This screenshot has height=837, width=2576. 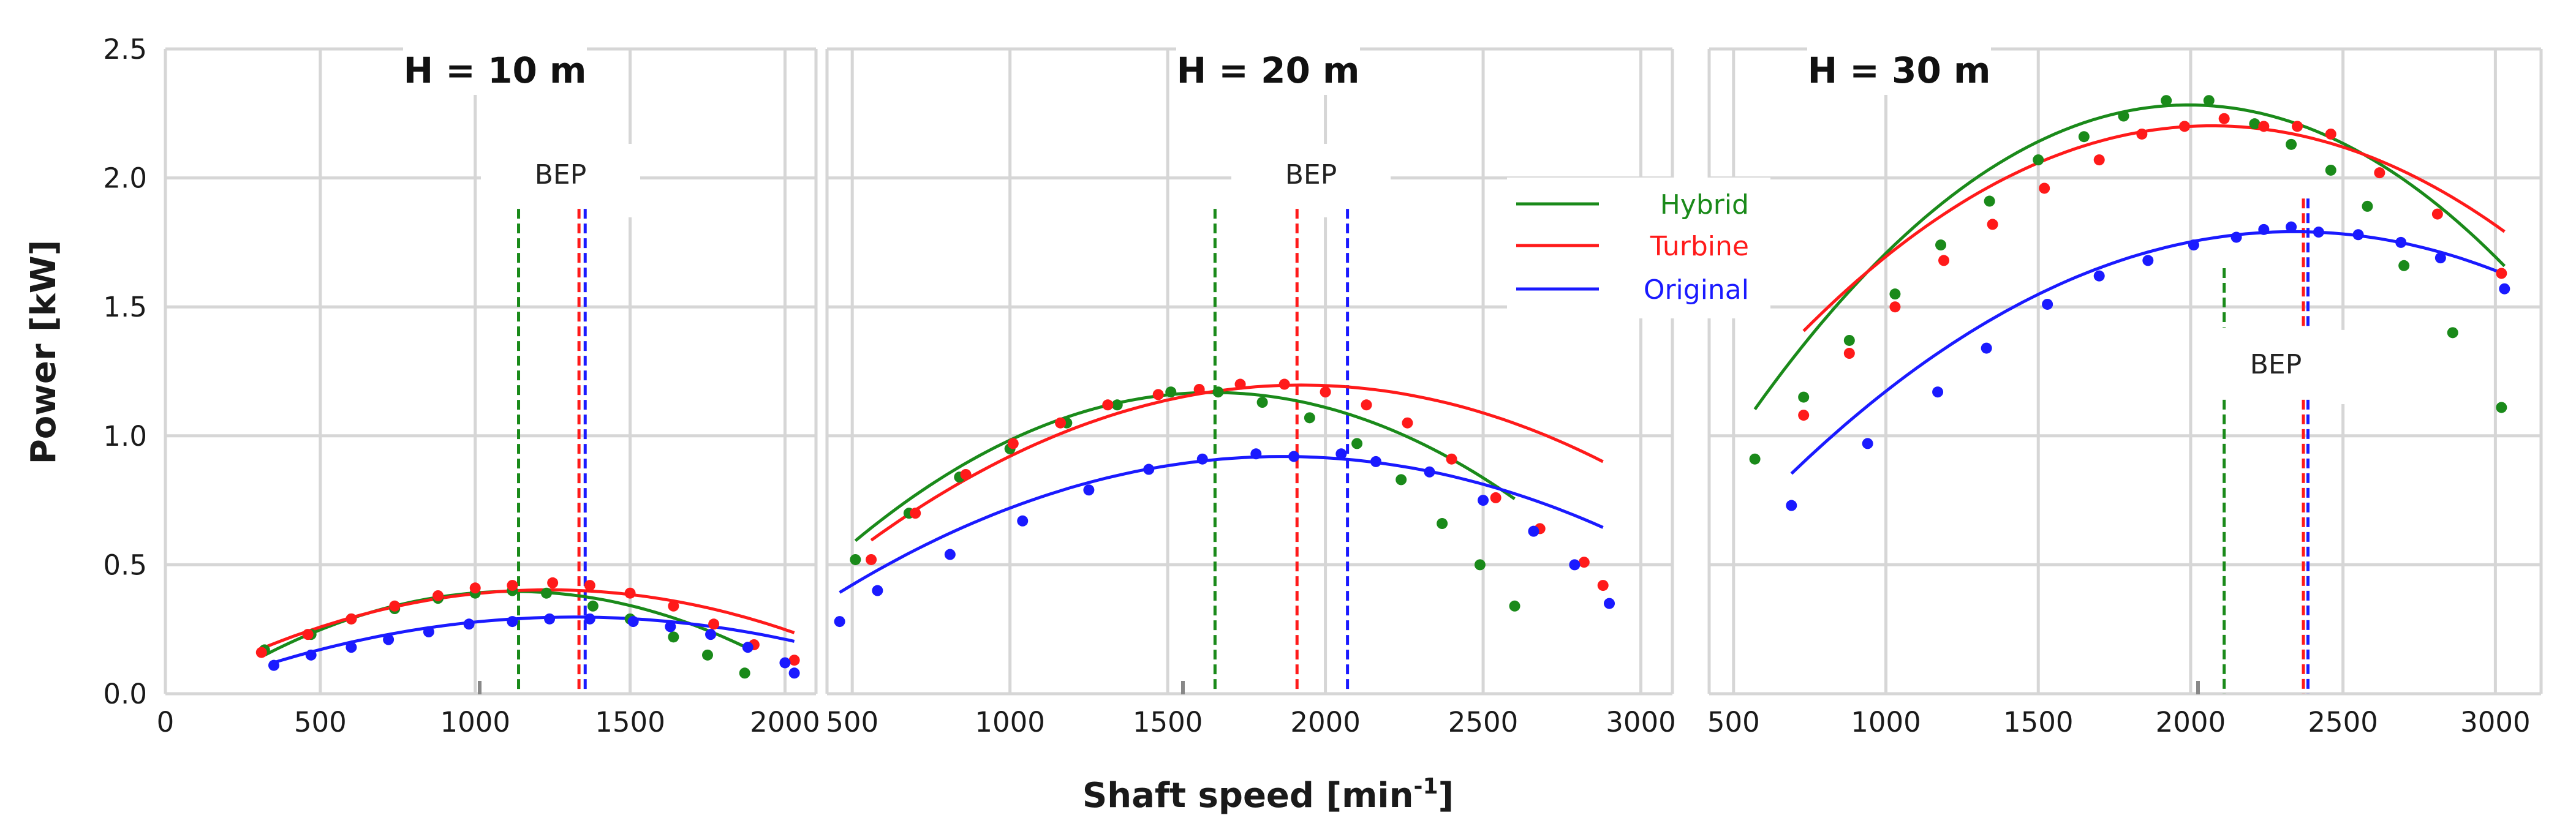 What do you see at coordinates (125, 694) in the screenshot?
I see `y-tick-label: 0.0` at bounding box center [125, 694].